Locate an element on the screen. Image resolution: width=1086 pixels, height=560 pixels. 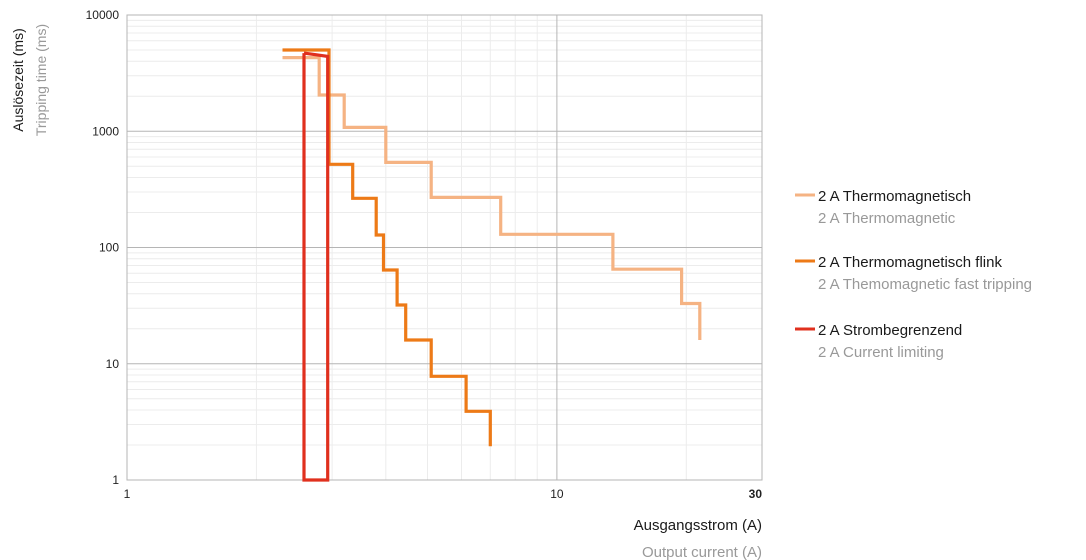
x-tick-label: 10 is located at coordinates (557, 494).